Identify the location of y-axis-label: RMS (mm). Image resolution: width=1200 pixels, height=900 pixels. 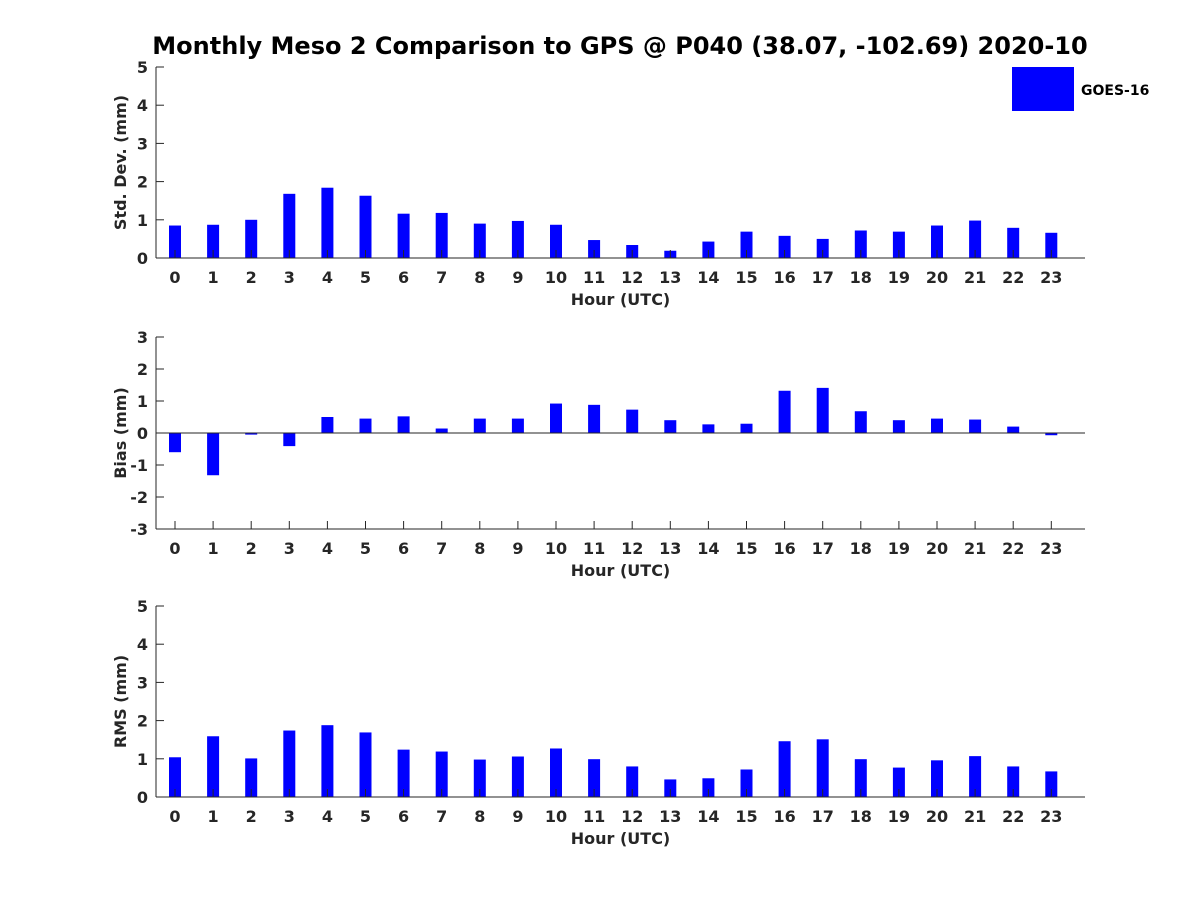
(120, 701).